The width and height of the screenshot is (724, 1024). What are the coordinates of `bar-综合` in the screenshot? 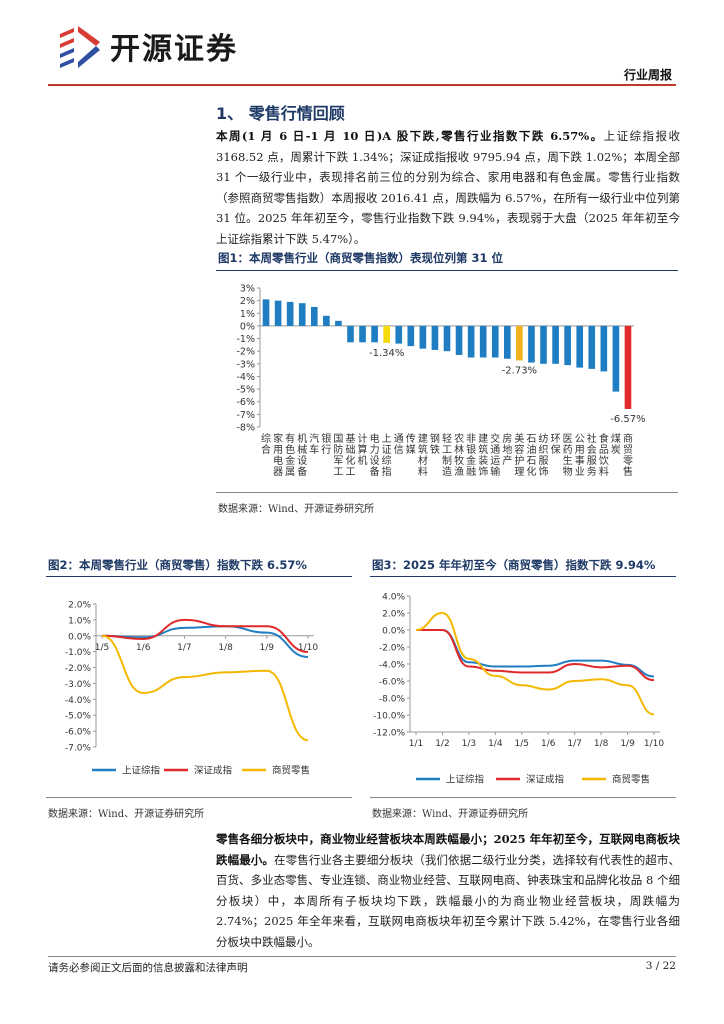 It's located at (266, 312).